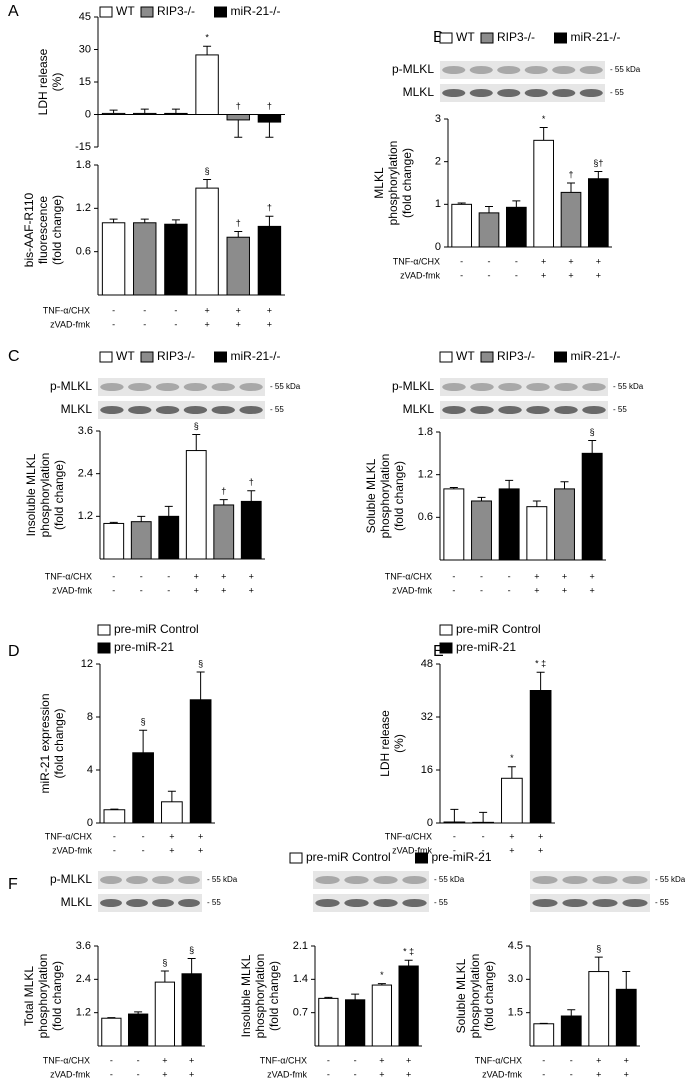 This screenshot has width=685, height=1081. Describe the element at coordinates (399, 743) in the screenshot. I see `y-axis-label: (%)` at that location.